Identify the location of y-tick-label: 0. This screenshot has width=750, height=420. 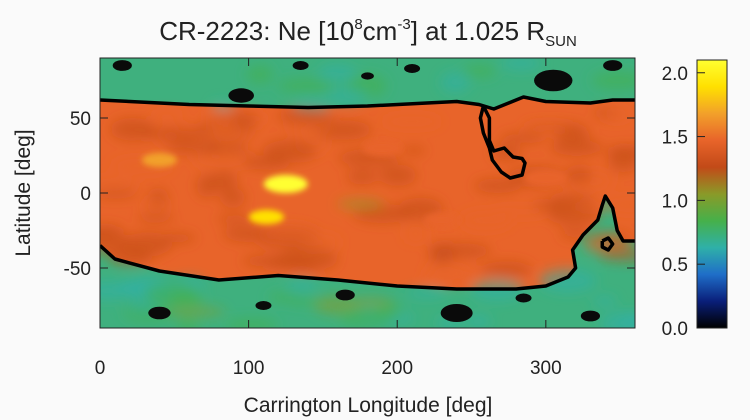
(85, 194).